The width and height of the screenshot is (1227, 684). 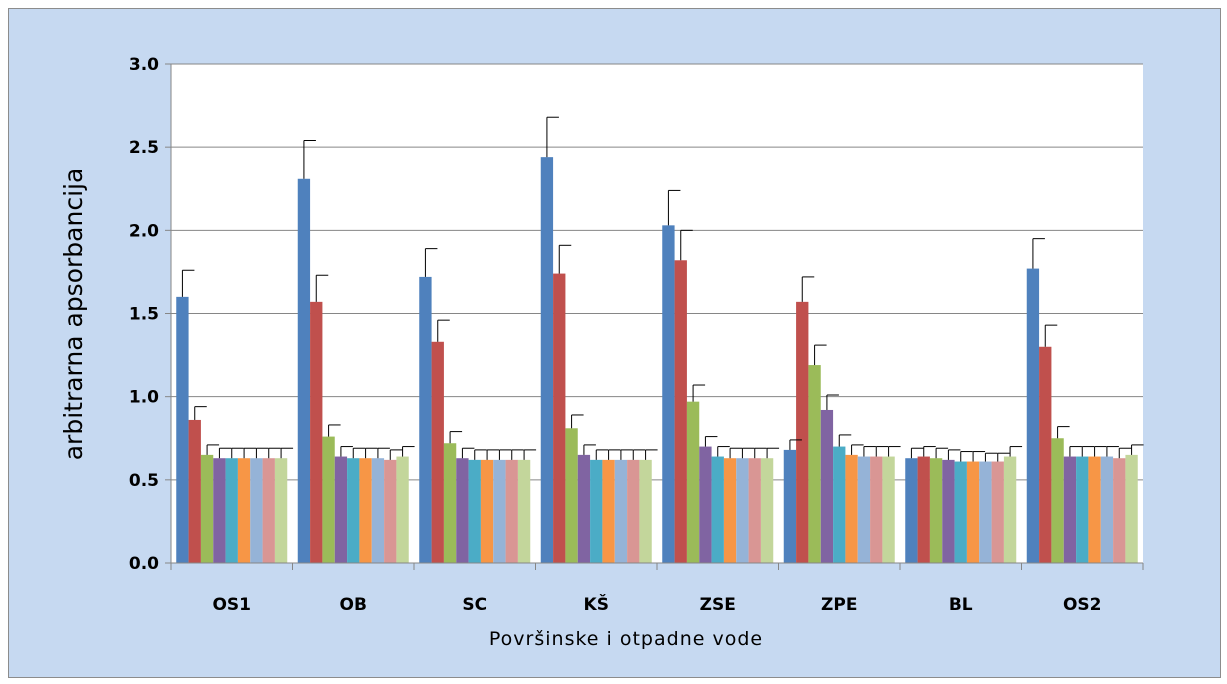 What do you see at coordinates (144, 481) in the screenshot?
I see `y-tick-label: 0.5` at bounding box center [144, 481].